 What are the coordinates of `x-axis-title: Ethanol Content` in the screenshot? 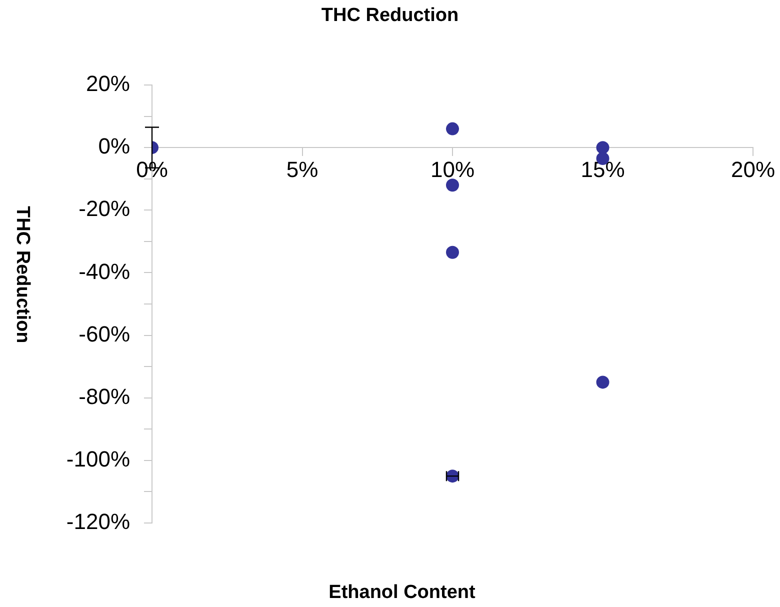 It's located at (402, 593).